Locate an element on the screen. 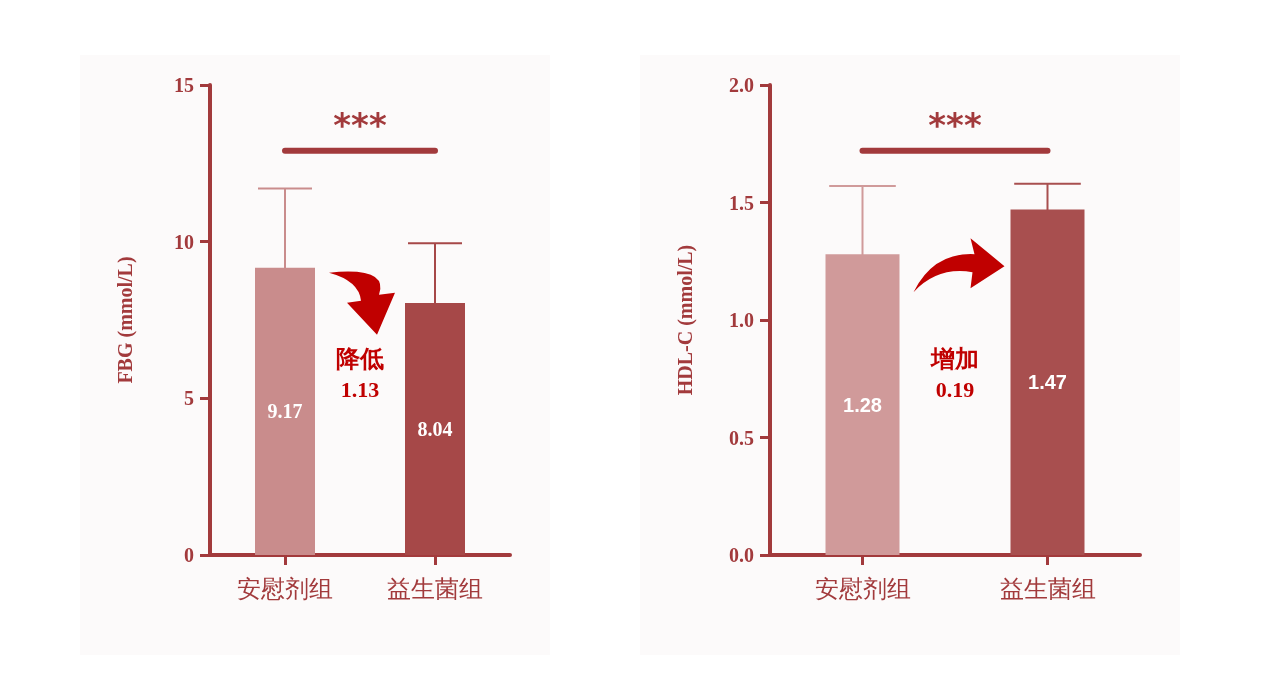  y-tick-label: 1.5 is located at coordinates (741, 202).